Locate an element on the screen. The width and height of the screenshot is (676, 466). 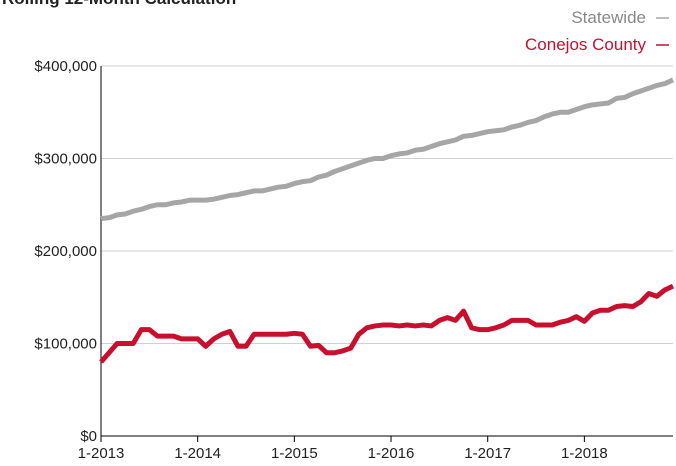
x-tick-label: 1-2016 is located at coordinates (391, 453).